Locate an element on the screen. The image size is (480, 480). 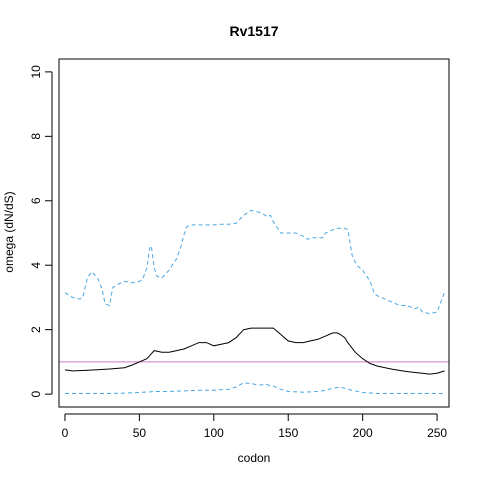
chart-title: Rv1517 is located at coordinates (253, 31).